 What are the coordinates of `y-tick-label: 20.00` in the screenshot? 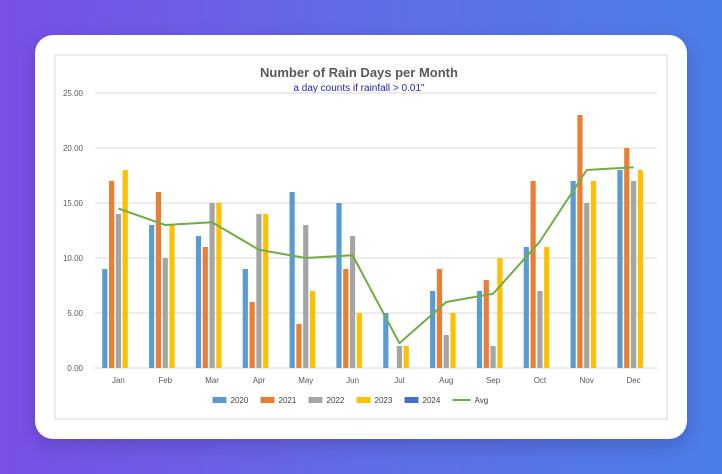 It's located at (73, 148).